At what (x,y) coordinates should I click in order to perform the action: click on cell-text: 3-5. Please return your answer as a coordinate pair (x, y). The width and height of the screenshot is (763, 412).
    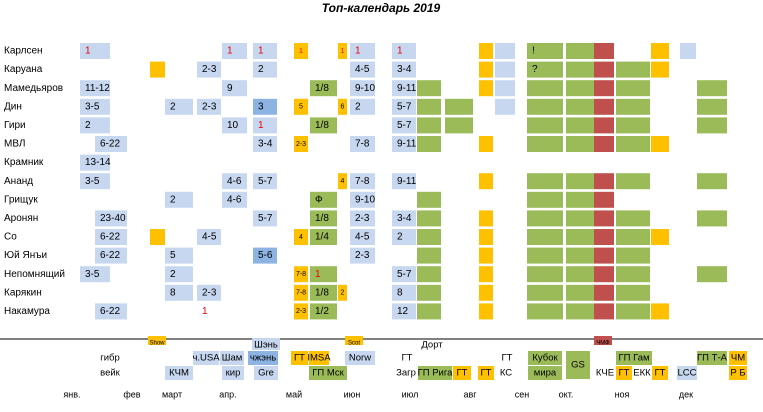
    Looking at the image, I should click on (92, 106).